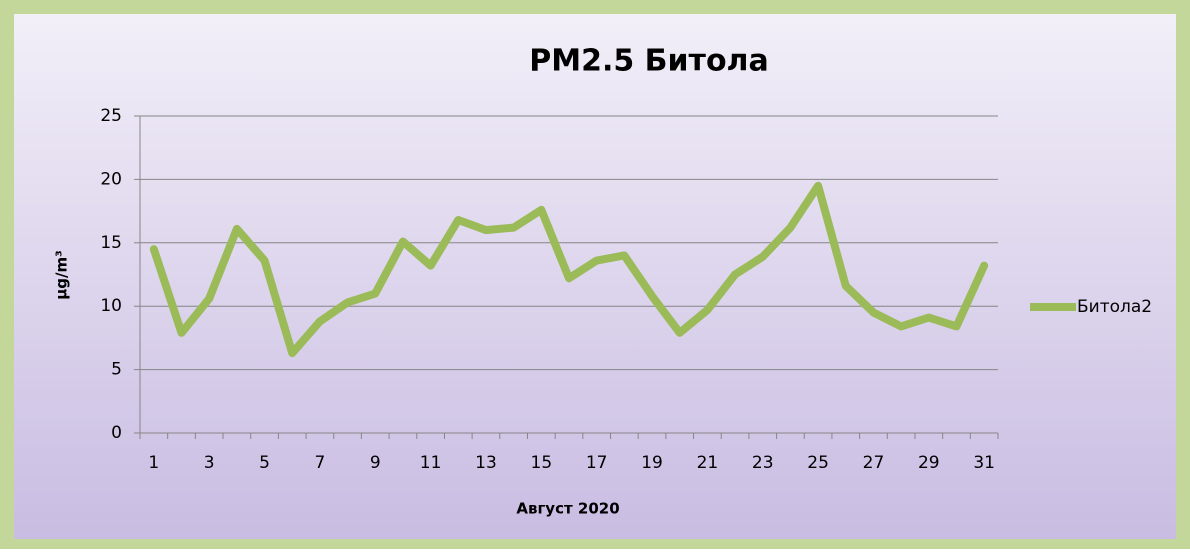  What do you see at coordinates (874, 463) in the screenshot?
I see `x-tick-label: 27` at bounding box center [874, 463].